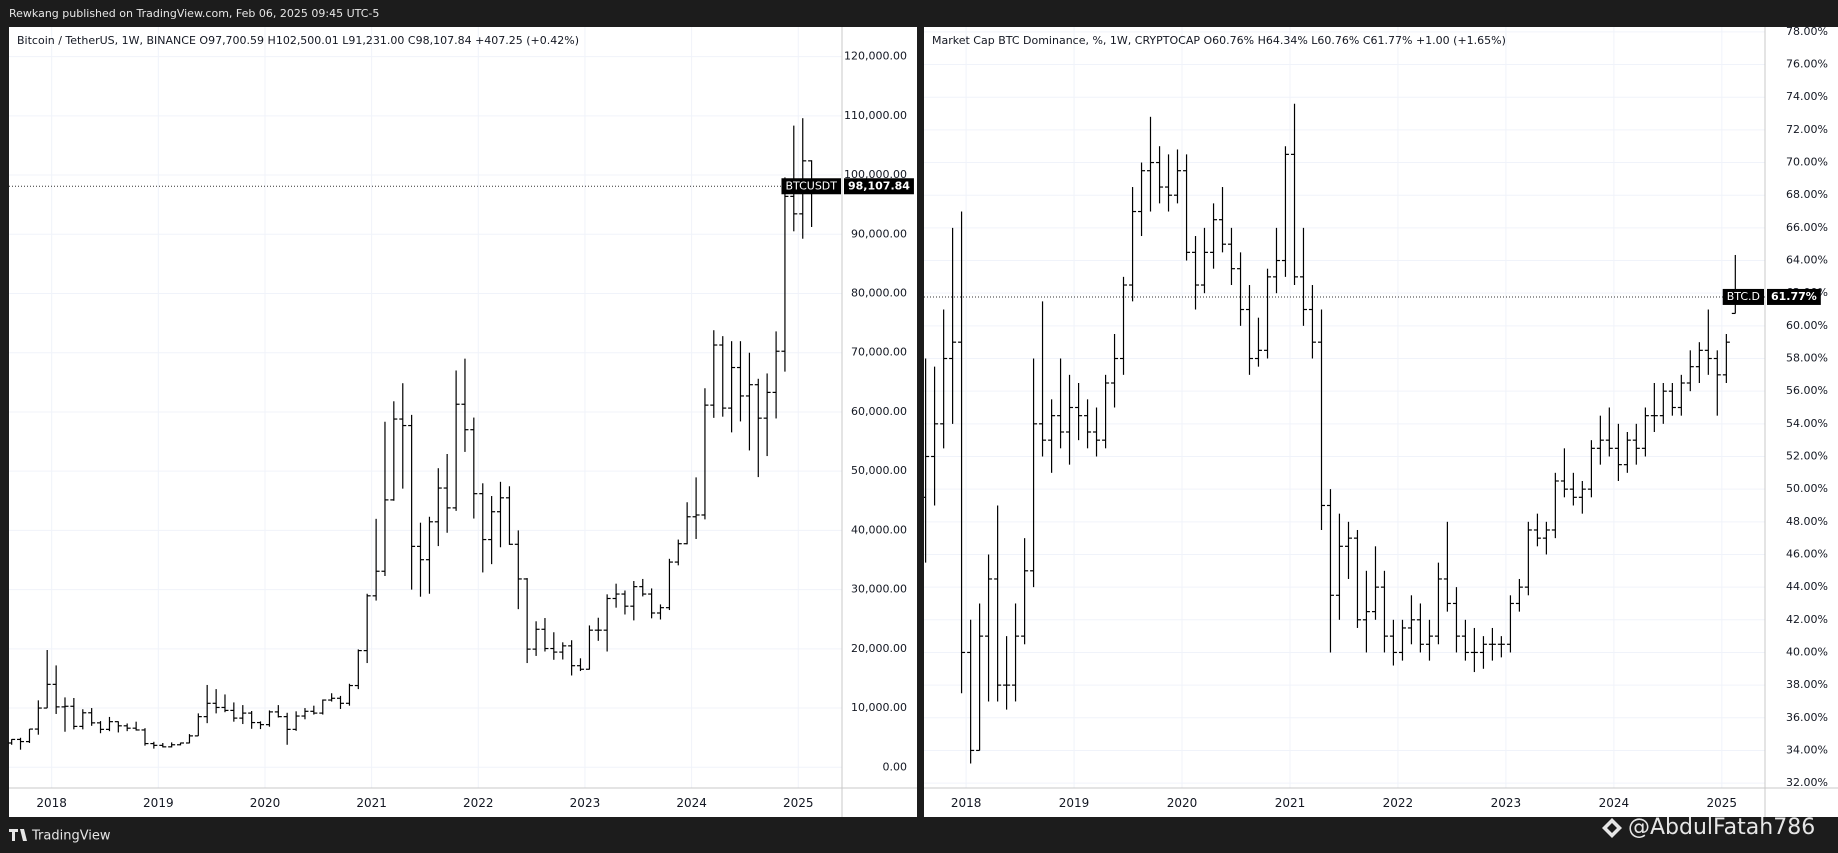 The height and width of the screenshot is (853, 1838). What do you see at coordinates (1807, 325) in the screenshot?
I see `y-tick-label: 60.00%` at bounding box center [1807, 325].